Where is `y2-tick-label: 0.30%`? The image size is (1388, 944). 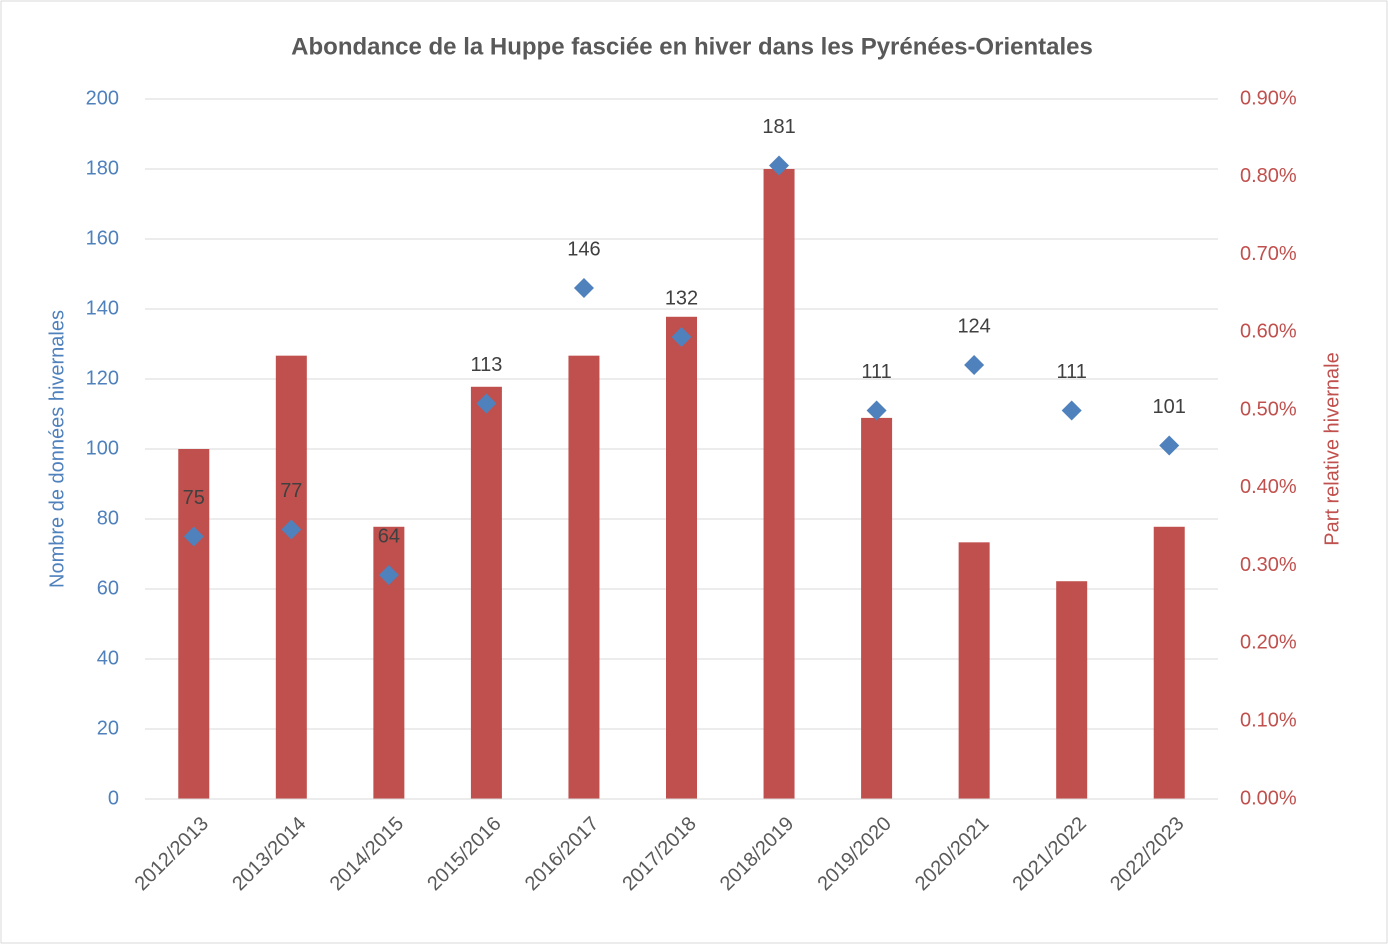
y2-tick-label: 0.30% is located at coordinates (1268, 565).